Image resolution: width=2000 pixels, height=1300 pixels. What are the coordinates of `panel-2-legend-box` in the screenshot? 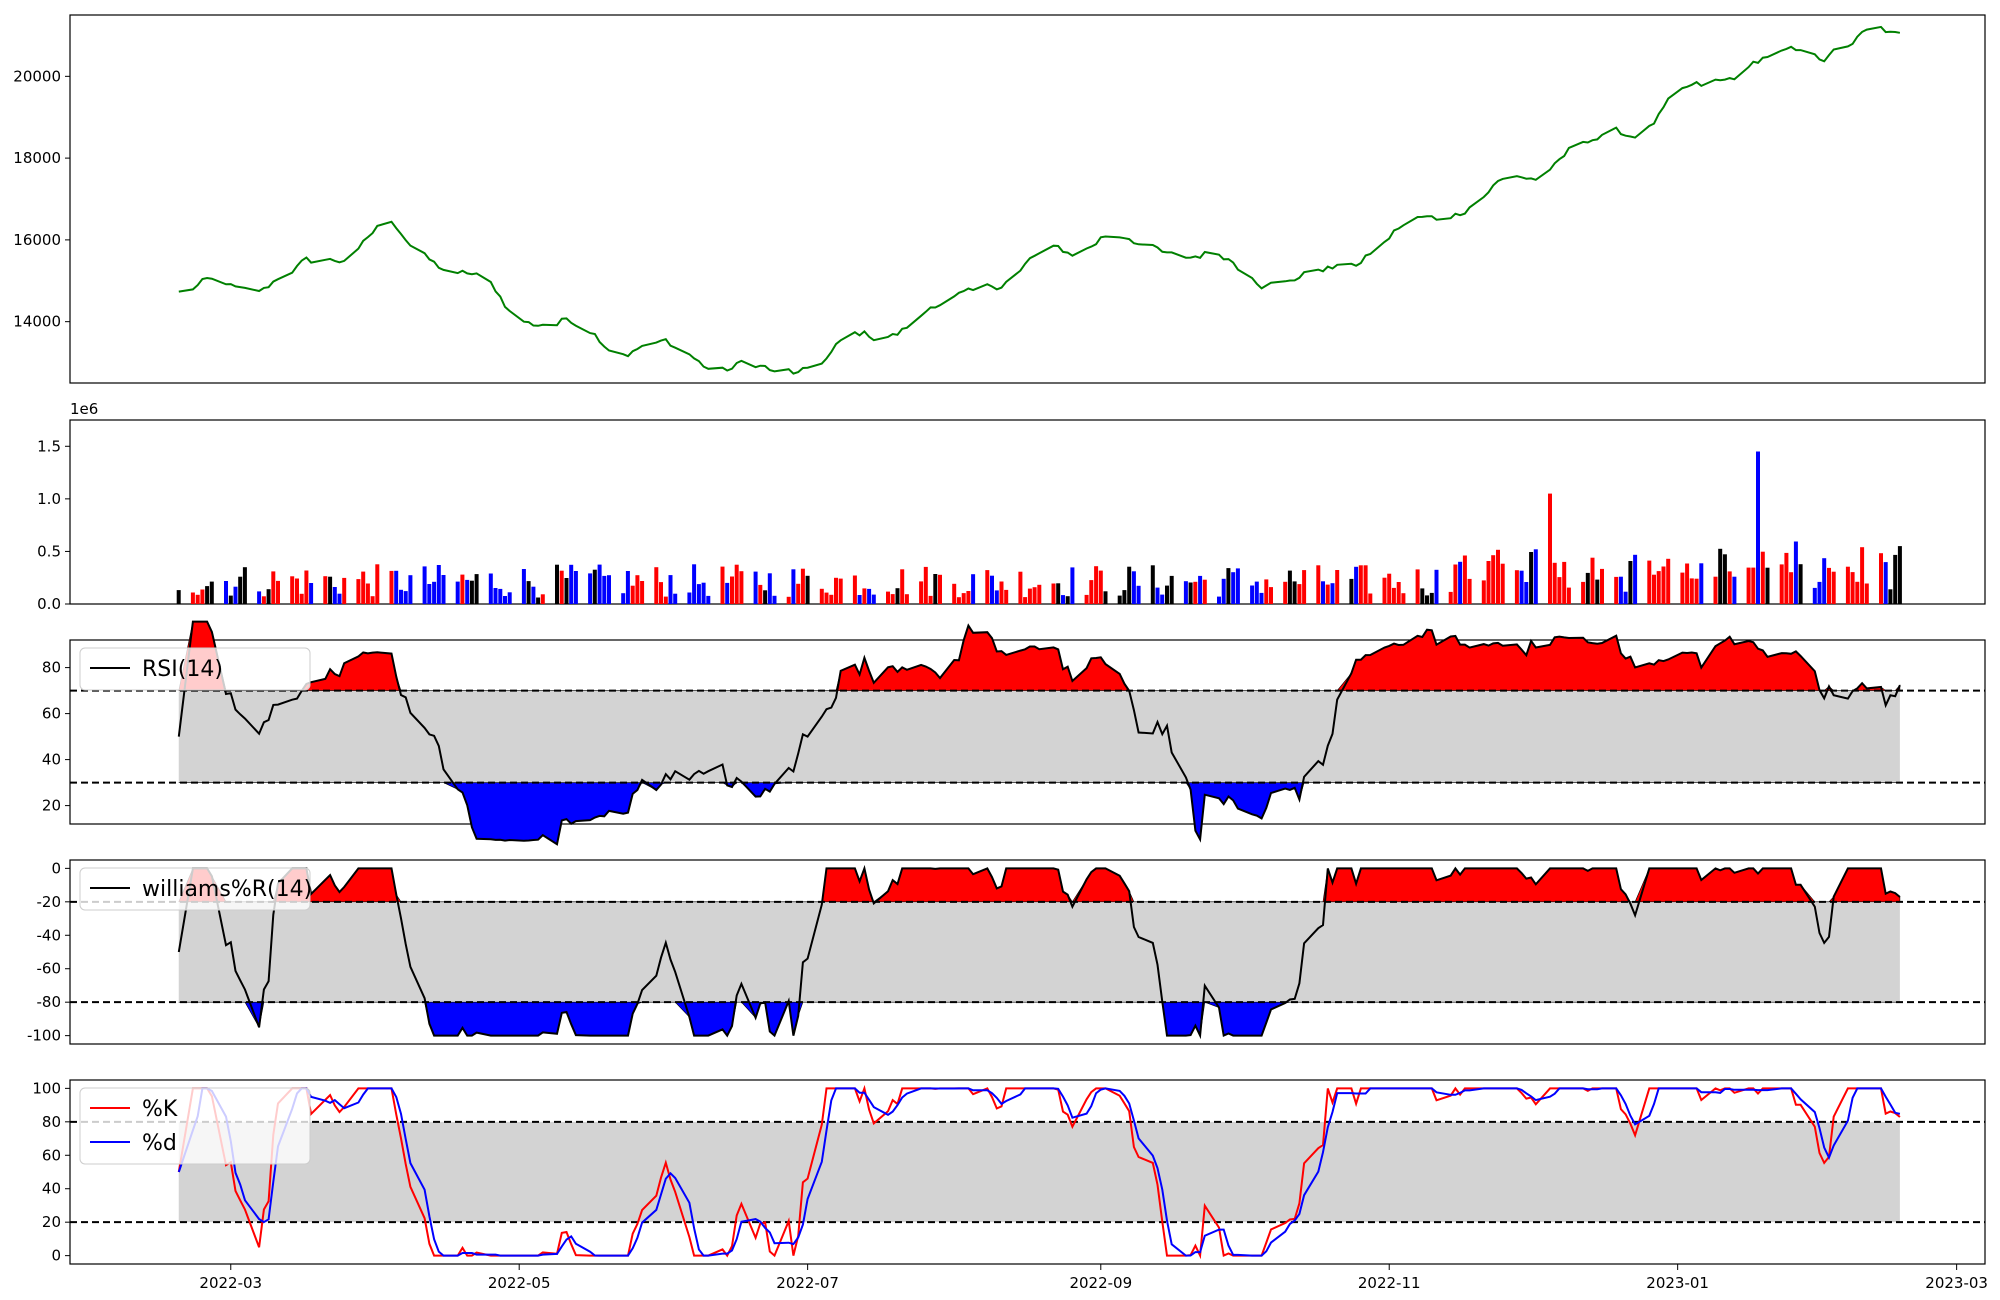 It's located at (195, 669).